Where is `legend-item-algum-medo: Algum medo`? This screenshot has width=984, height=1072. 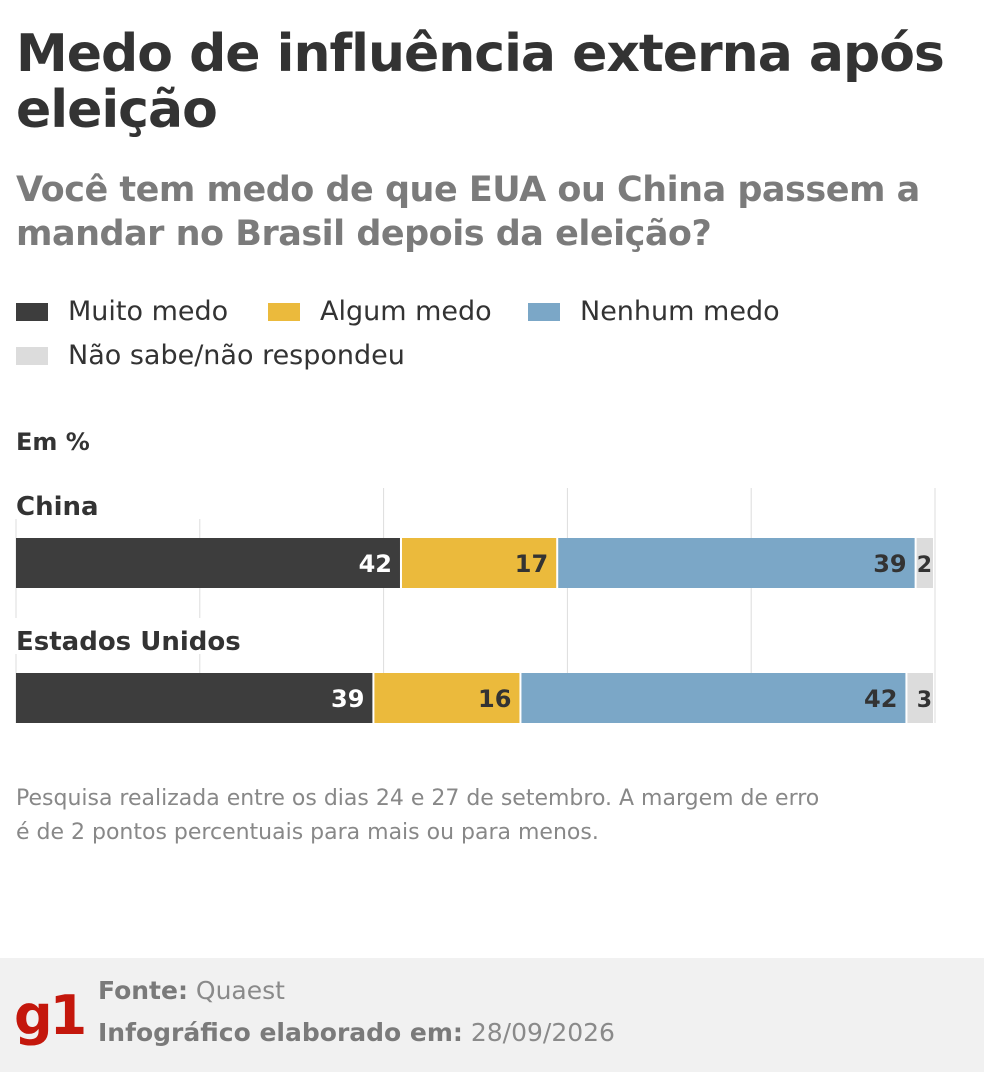 legend-item-algum-medo: Algum medo is located at coordinates (380, 311).